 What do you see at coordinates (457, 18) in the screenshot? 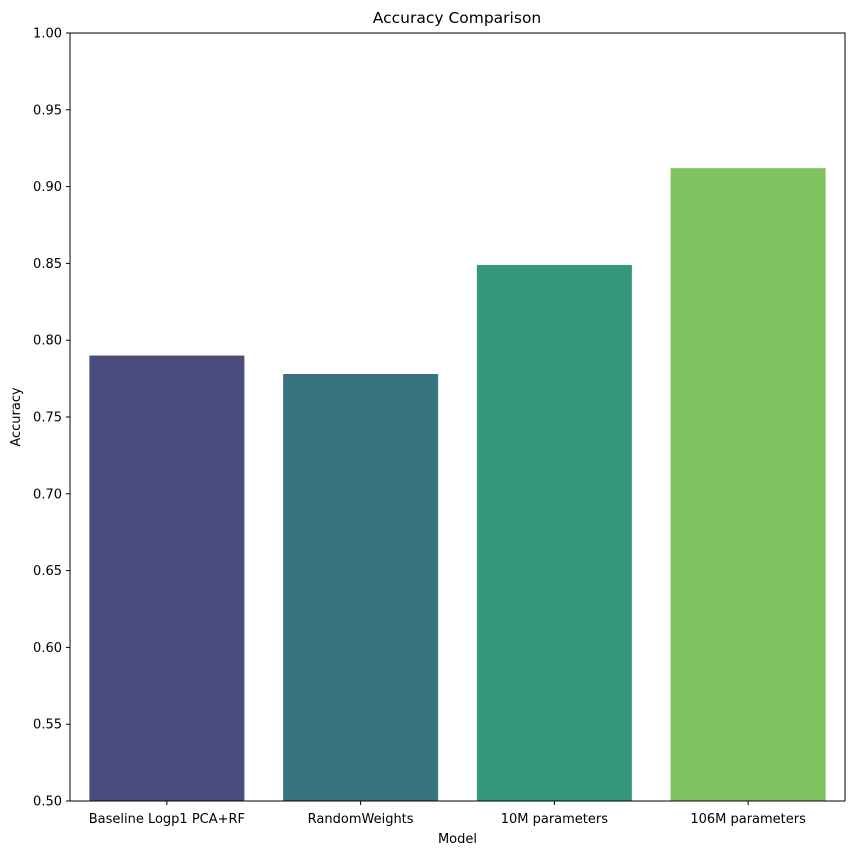
I see `chart-title: Accuracy Comparison` at bounding box center [457, 18].